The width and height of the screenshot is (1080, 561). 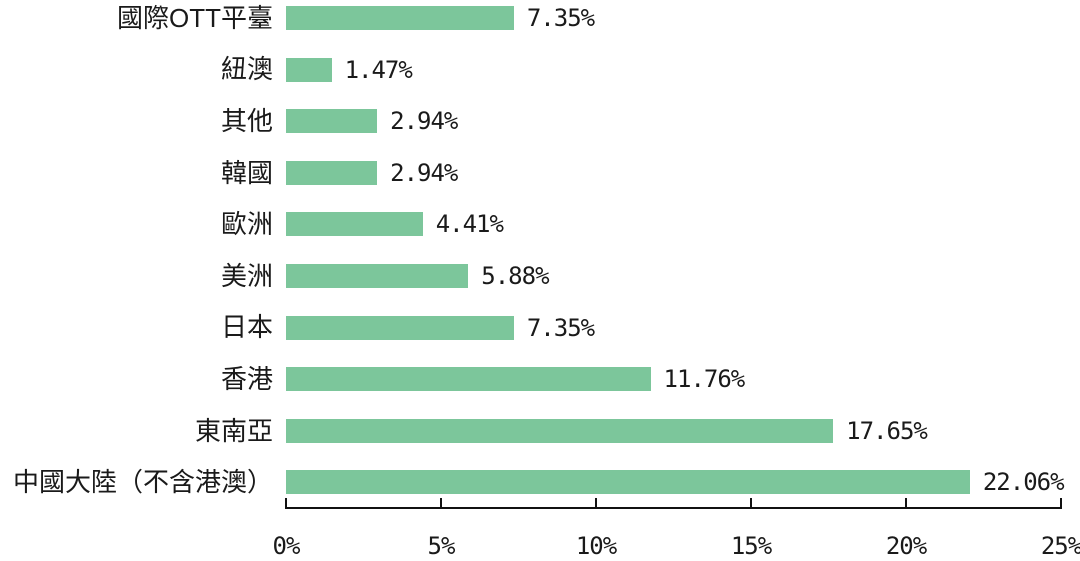 I want to click on x-axis-tick-label: 5%, so click(x=441, y=546).